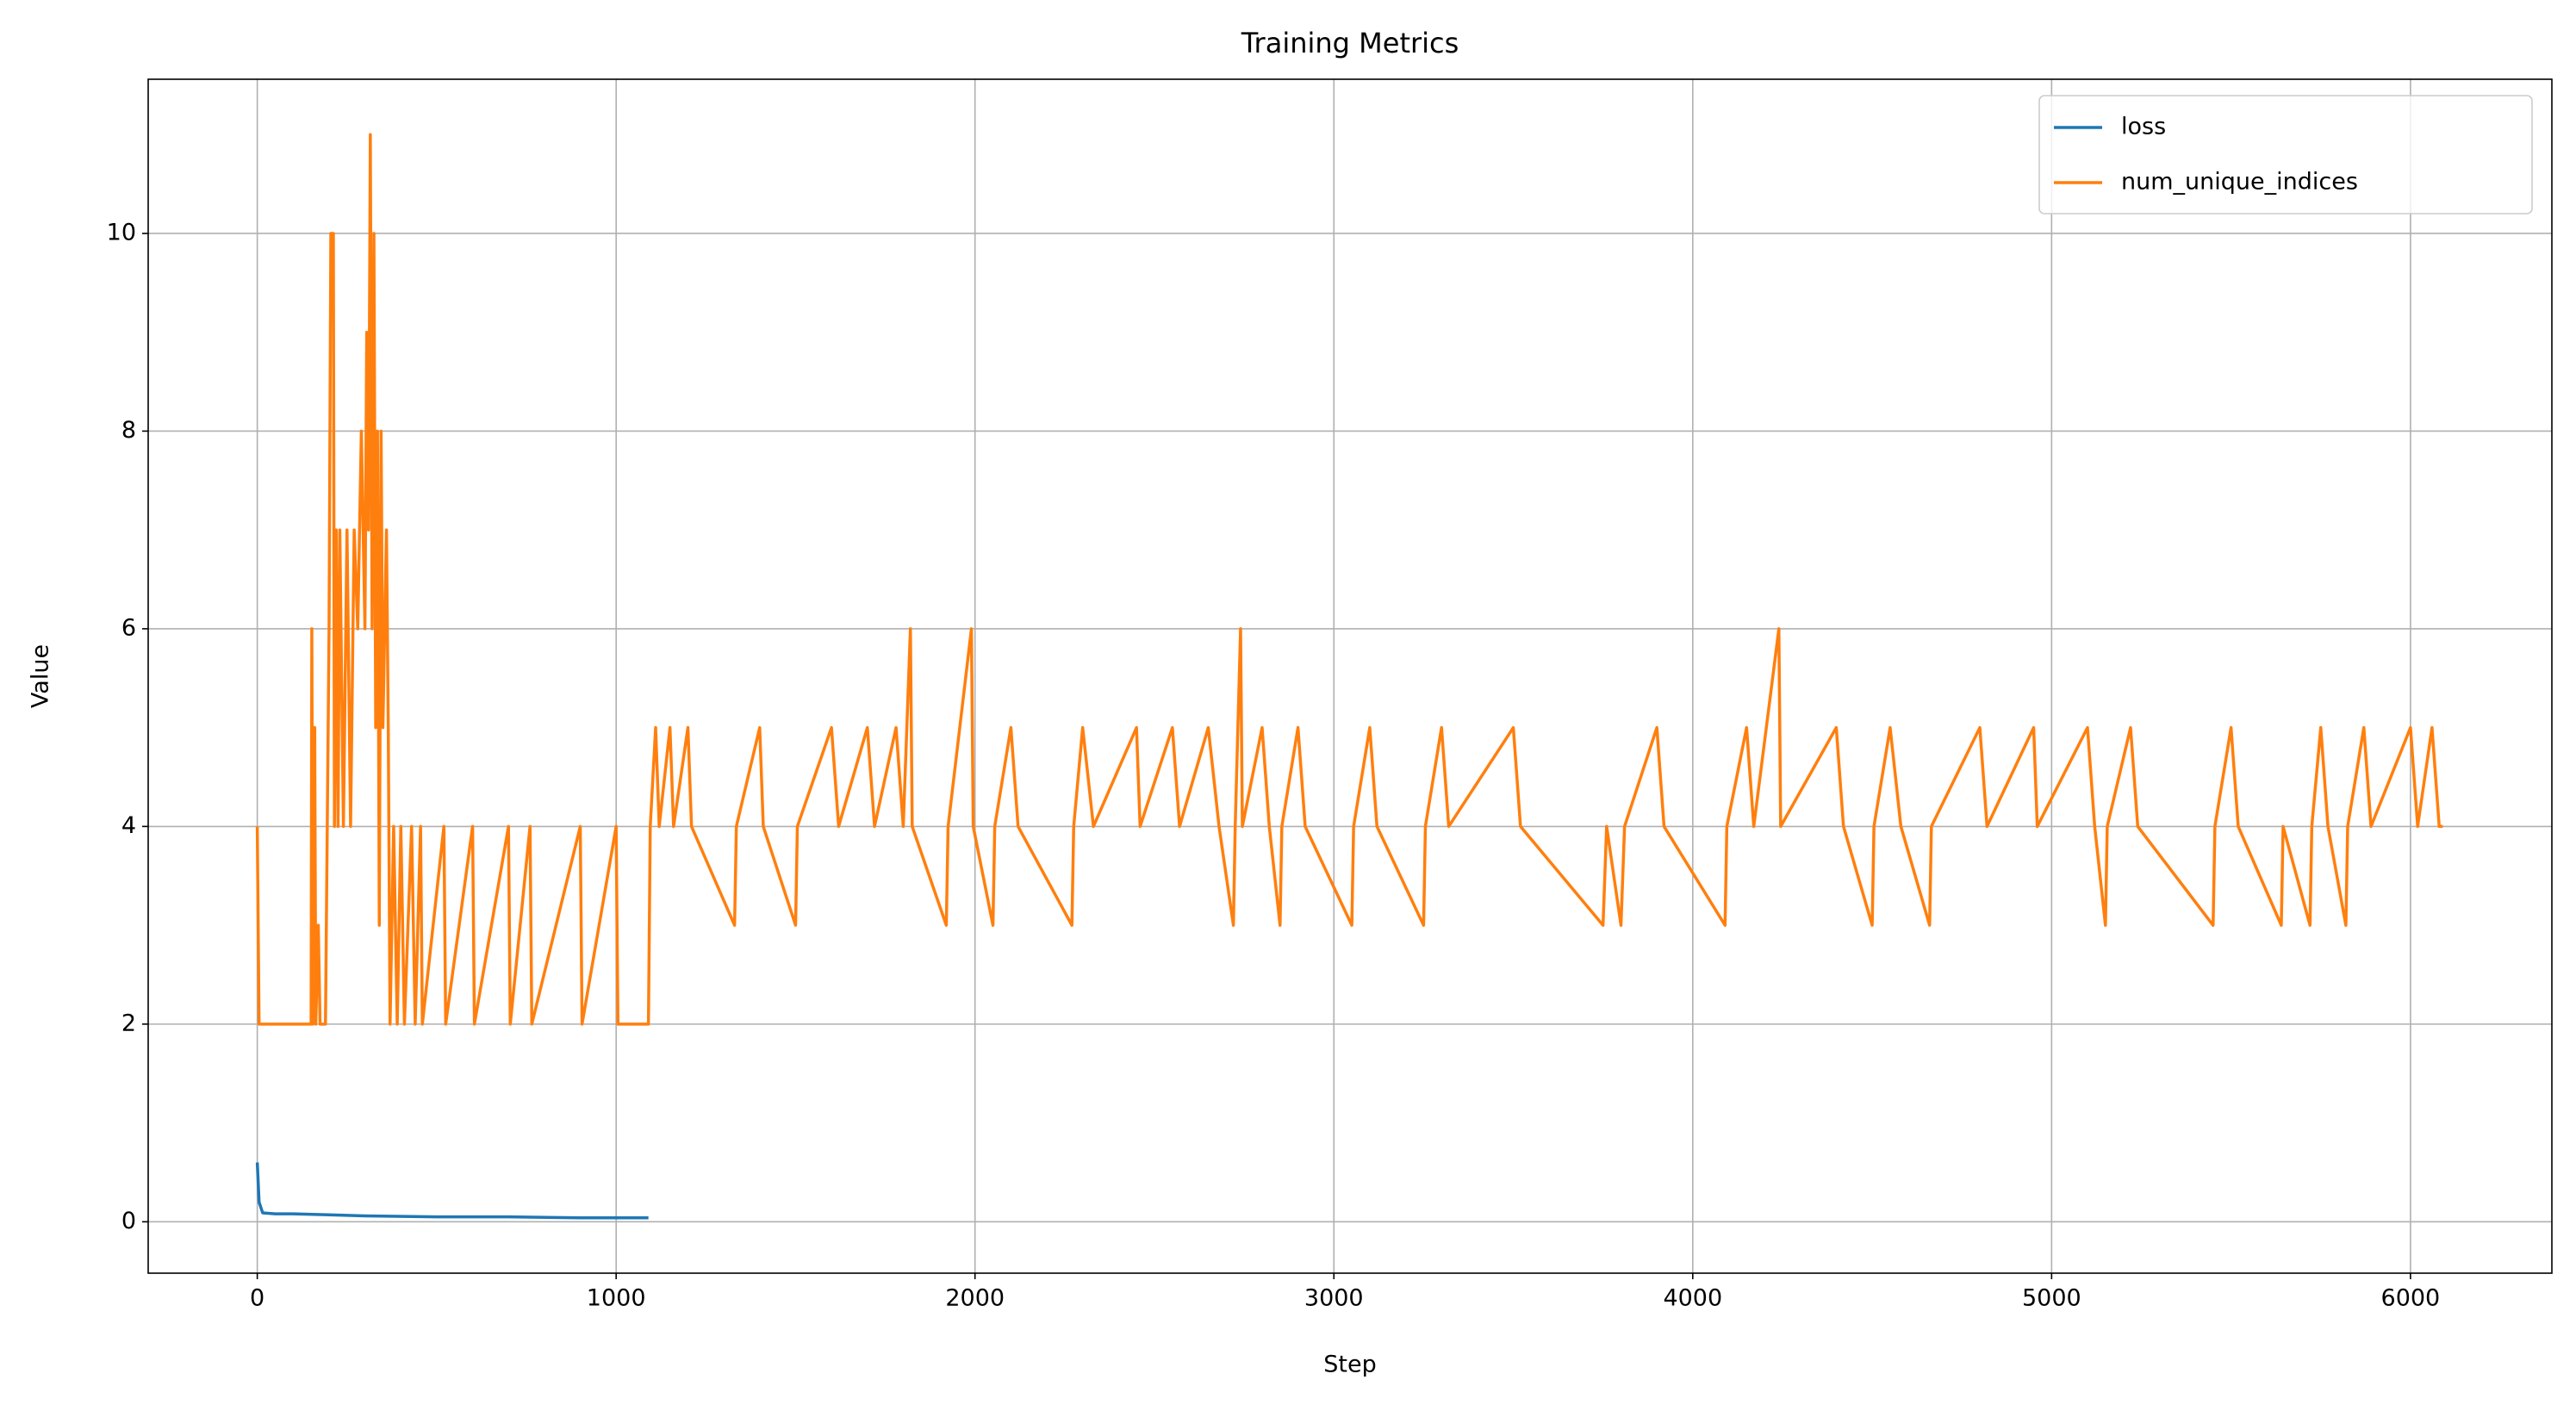 This screenshot has height=1411, width=2576. I want to click on x-tick-label: 0, so click(257, 1298).